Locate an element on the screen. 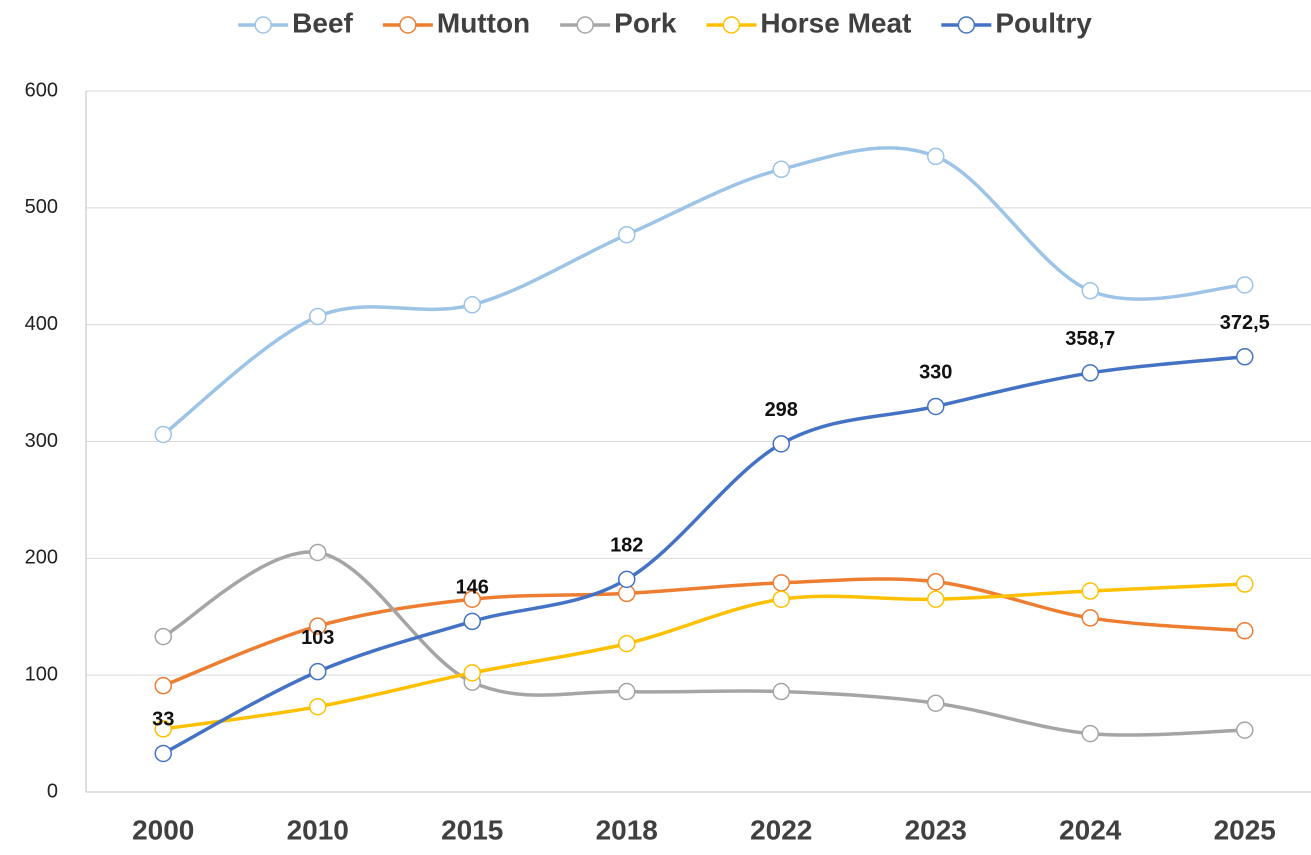 The image size is (1311, 855). legend-label: Poultry is located at coordinates (1043, 22).